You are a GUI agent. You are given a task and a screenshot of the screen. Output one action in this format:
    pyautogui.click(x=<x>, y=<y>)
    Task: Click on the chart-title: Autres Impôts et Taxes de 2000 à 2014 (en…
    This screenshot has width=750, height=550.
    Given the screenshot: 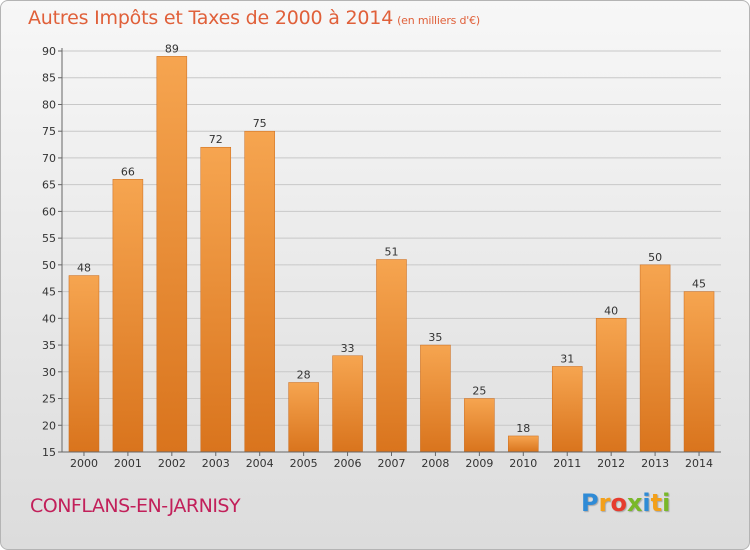 What is the action you would take?
    pyautogui.click(x=254, y=18)
    